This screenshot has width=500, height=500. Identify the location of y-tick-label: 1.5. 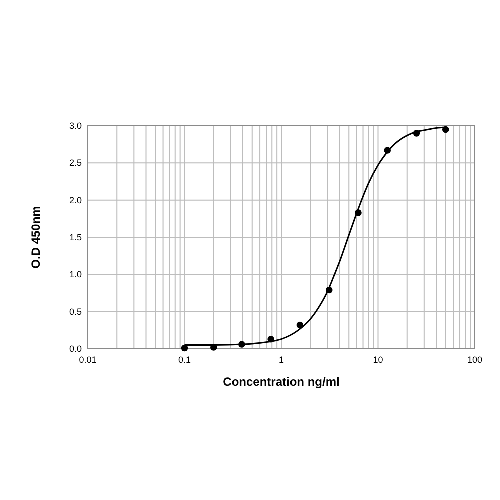
(75, 237).